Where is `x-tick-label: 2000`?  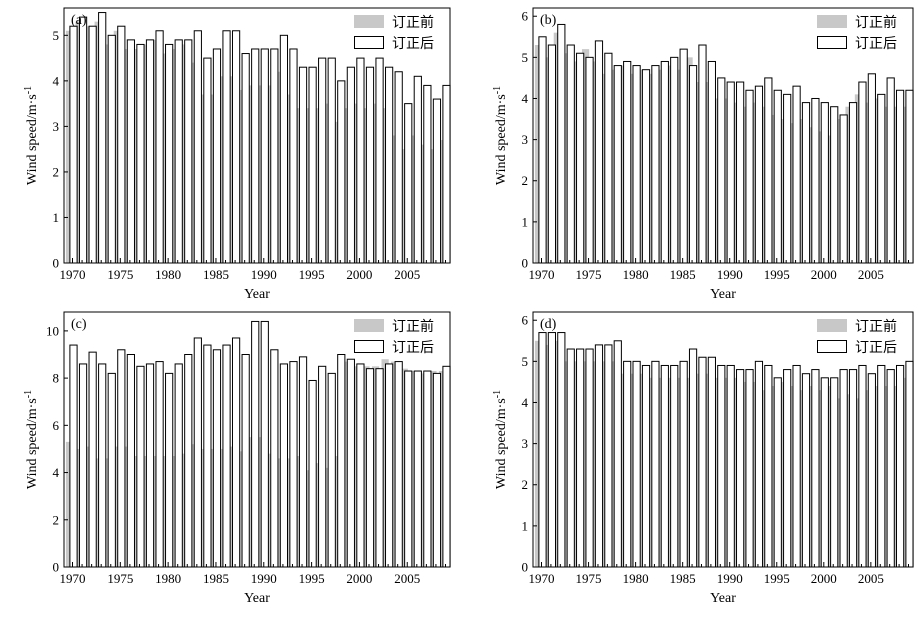
x-tick-label: 2000 is located at coordinates (359, 578).